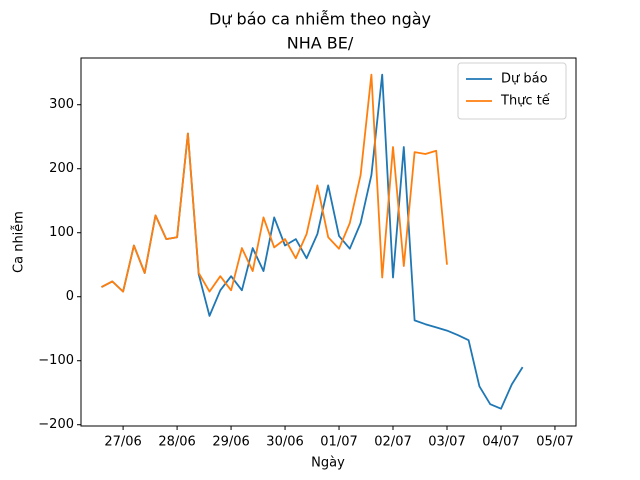  Describe the element at coordinates (320, 43) in the screenshot. I see `chart-subtitle: NHA BE/` at that location.